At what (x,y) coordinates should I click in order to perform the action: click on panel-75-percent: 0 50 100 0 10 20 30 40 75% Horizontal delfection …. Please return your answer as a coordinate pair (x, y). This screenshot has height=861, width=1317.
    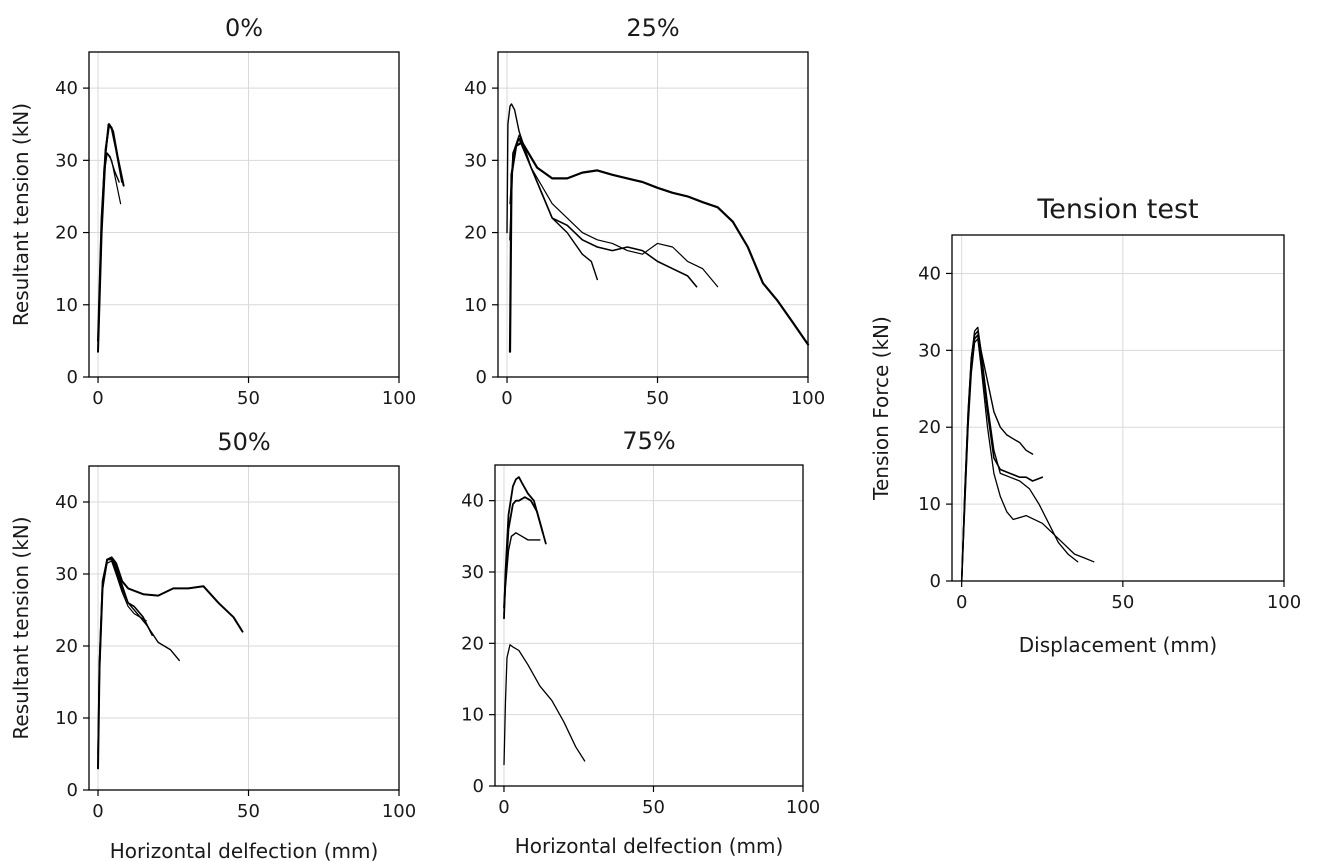
    Looking at the image, I should click on (640, 642).